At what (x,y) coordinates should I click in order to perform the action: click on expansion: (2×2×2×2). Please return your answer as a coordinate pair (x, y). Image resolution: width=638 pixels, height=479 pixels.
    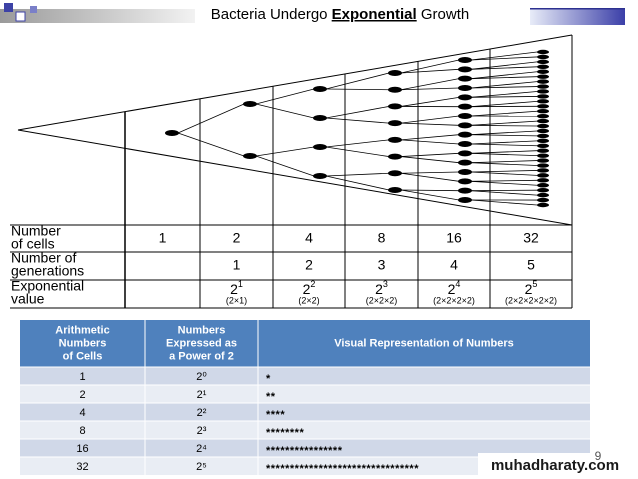
    Looking at the image, I should click on (454, 300).